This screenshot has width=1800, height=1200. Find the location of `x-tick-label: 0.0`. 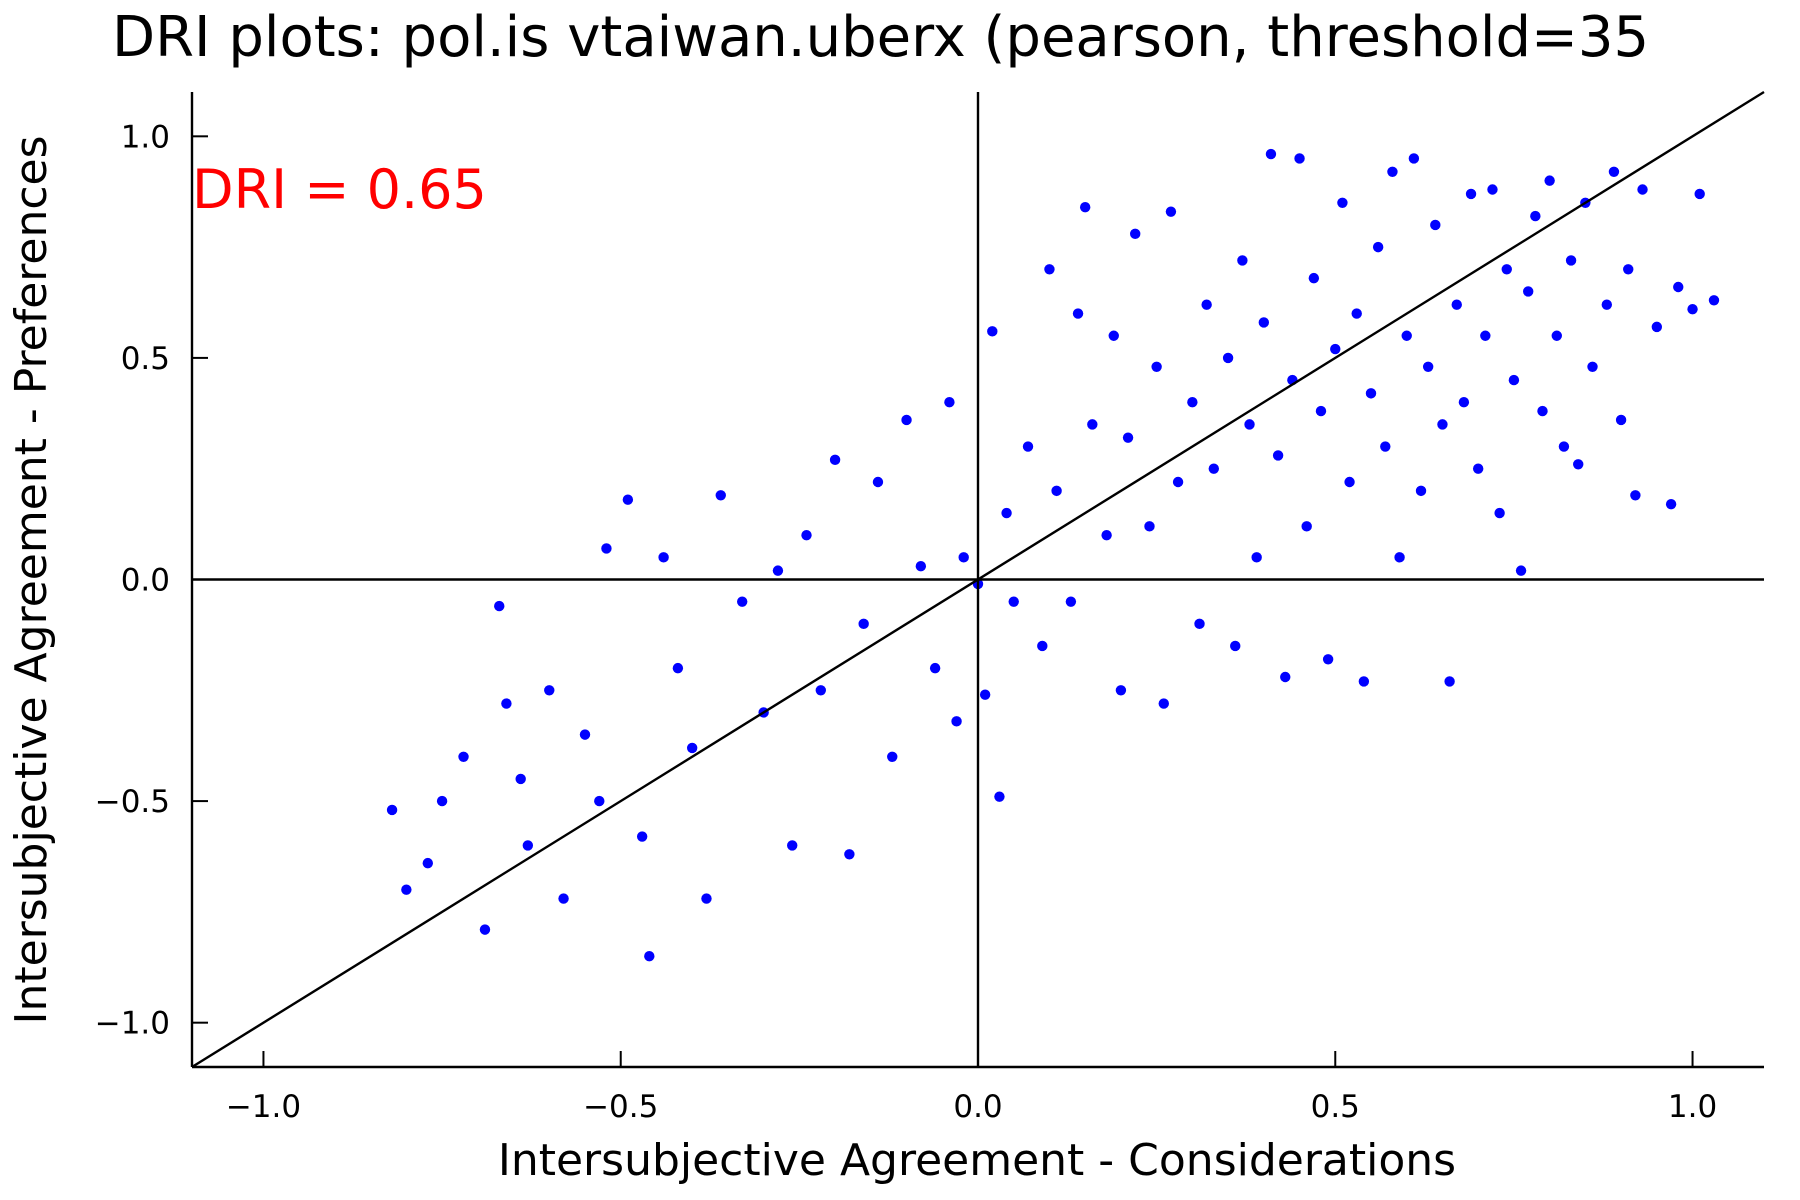

x-tick-label: 0.0 is located at coordinates (977, 1107).